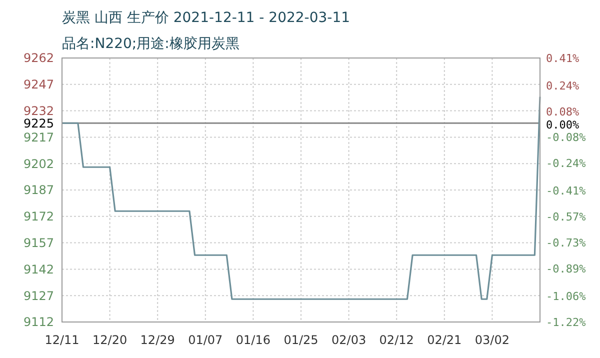 This screenshot has height=358, width=600. I want to click on y-tick-label: 9187, so click(38, 190).